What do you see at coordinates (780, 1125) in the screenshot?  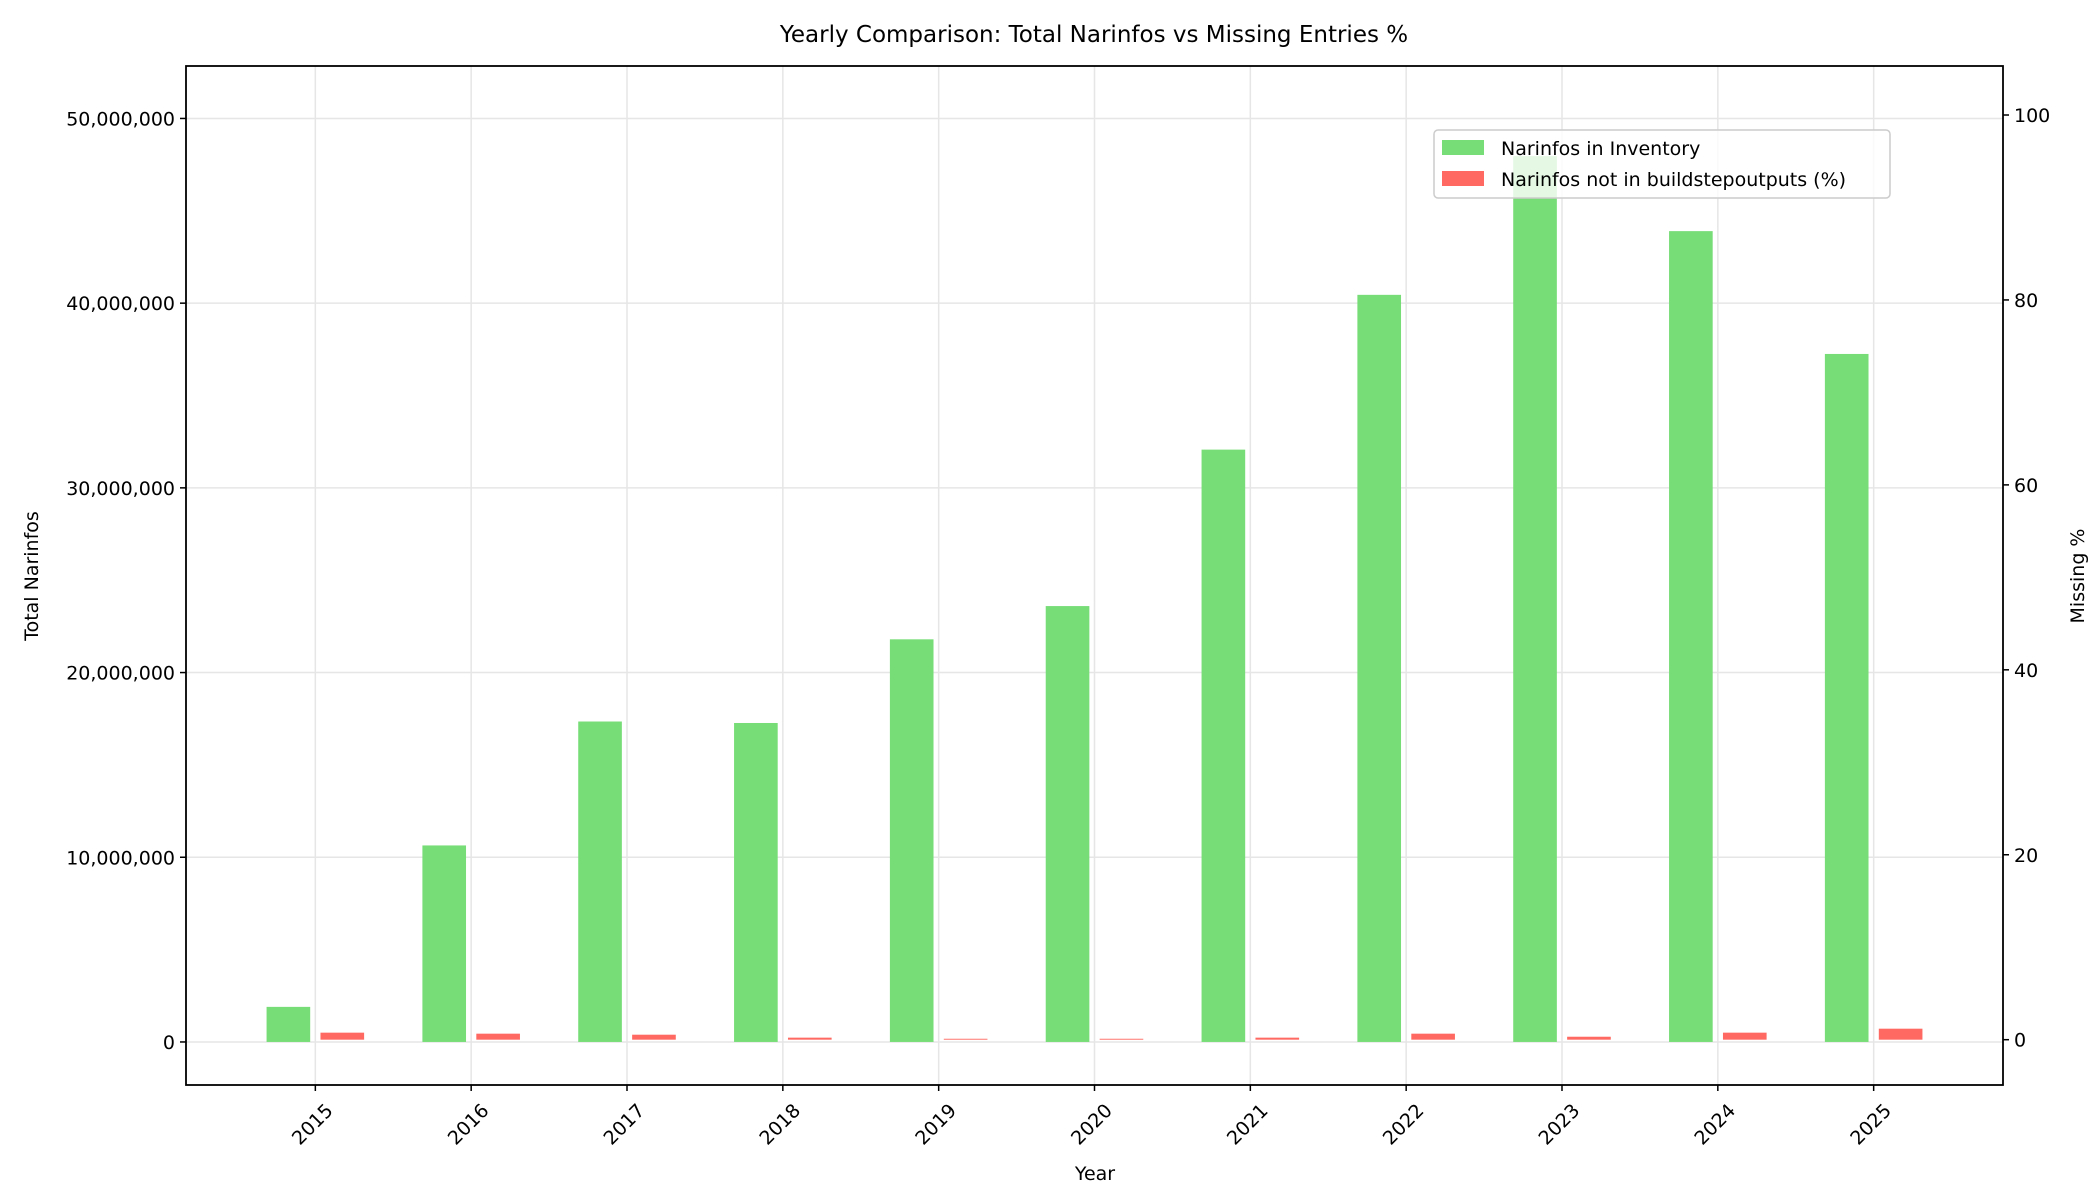 I see `x-tick-label: 2018` at bounding box center [780, 1125].